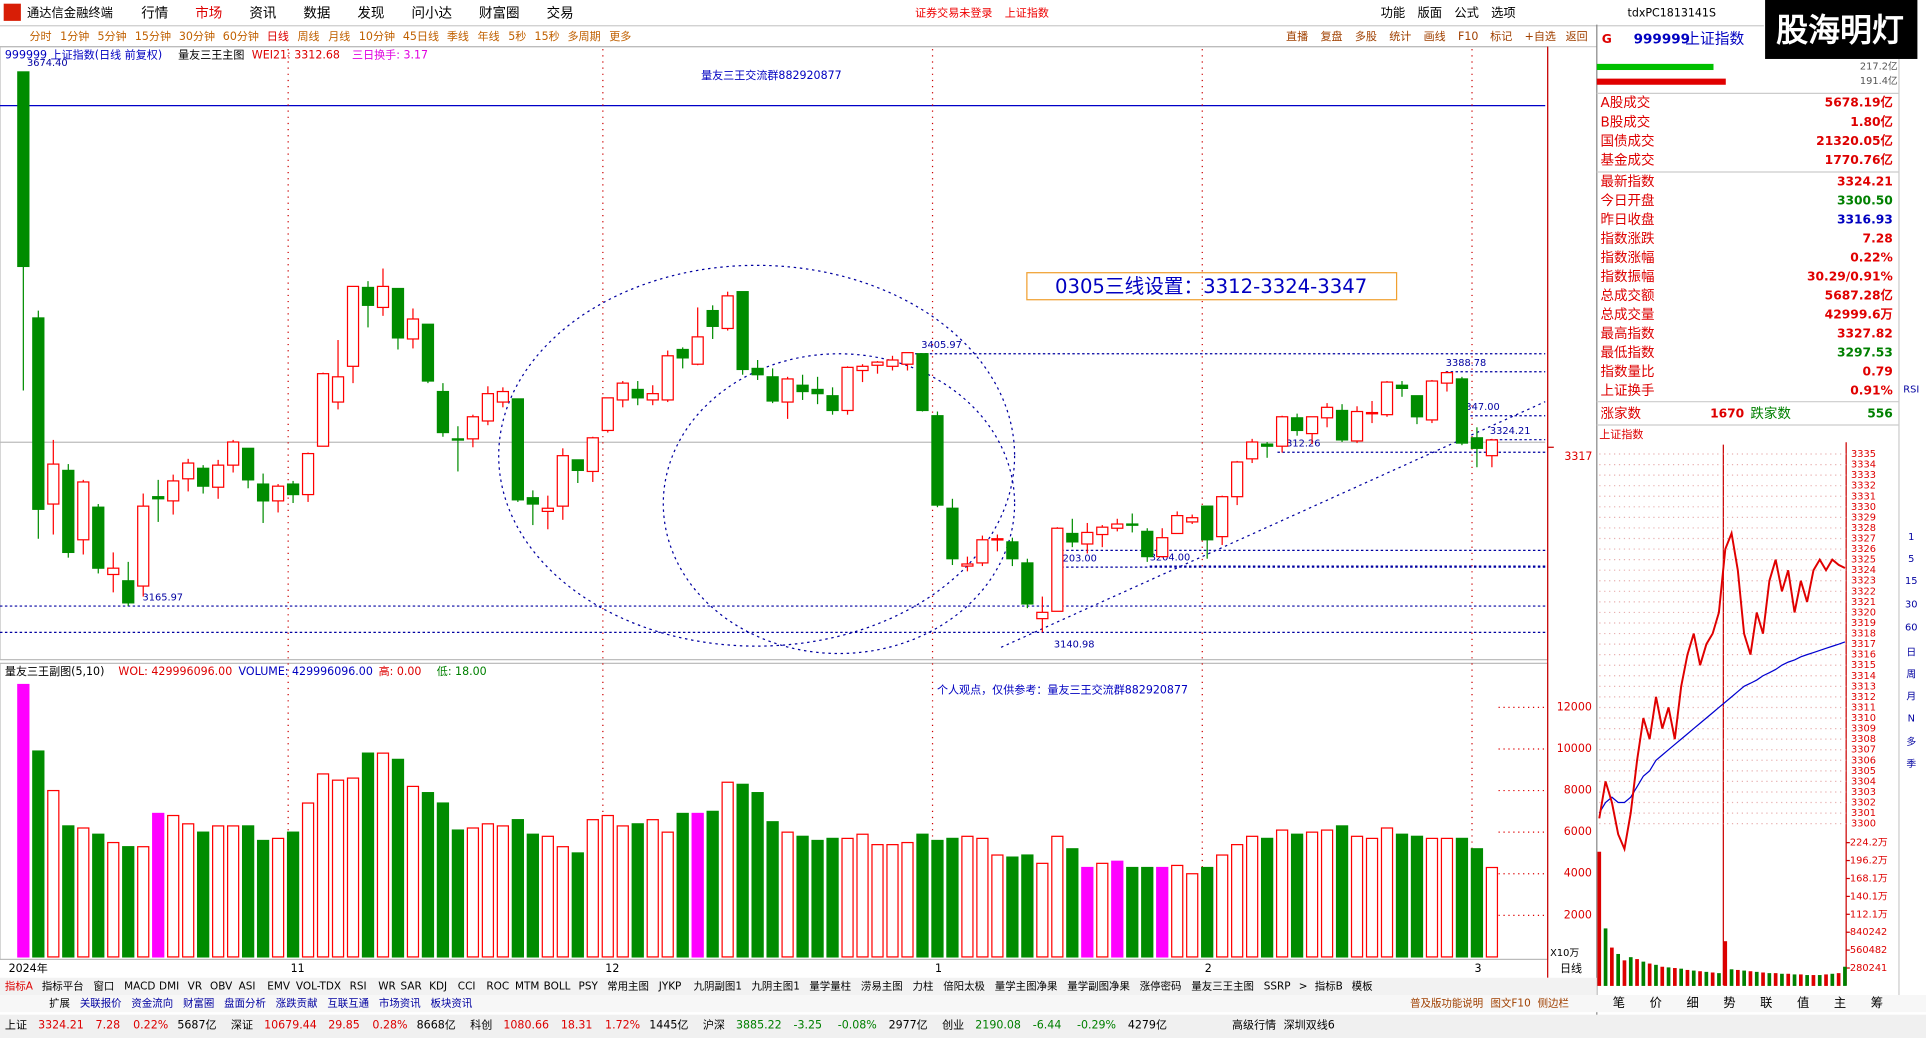  Describe the element at coordinates (489, 36) in the screenshot. I see `period-tab: 年线` at that location.